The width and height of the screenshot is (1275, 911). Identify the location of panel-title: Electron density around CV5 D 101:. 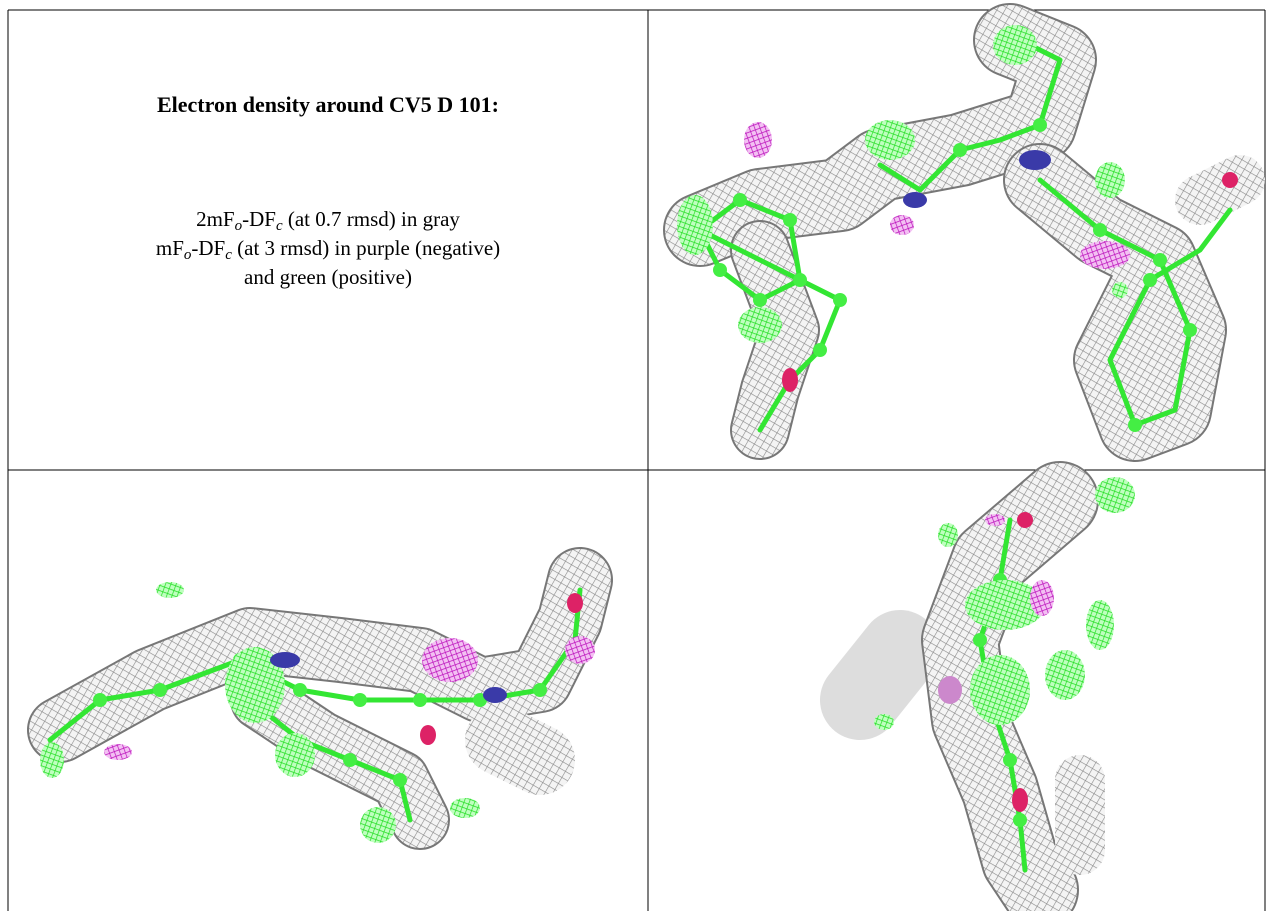
(328, 104).